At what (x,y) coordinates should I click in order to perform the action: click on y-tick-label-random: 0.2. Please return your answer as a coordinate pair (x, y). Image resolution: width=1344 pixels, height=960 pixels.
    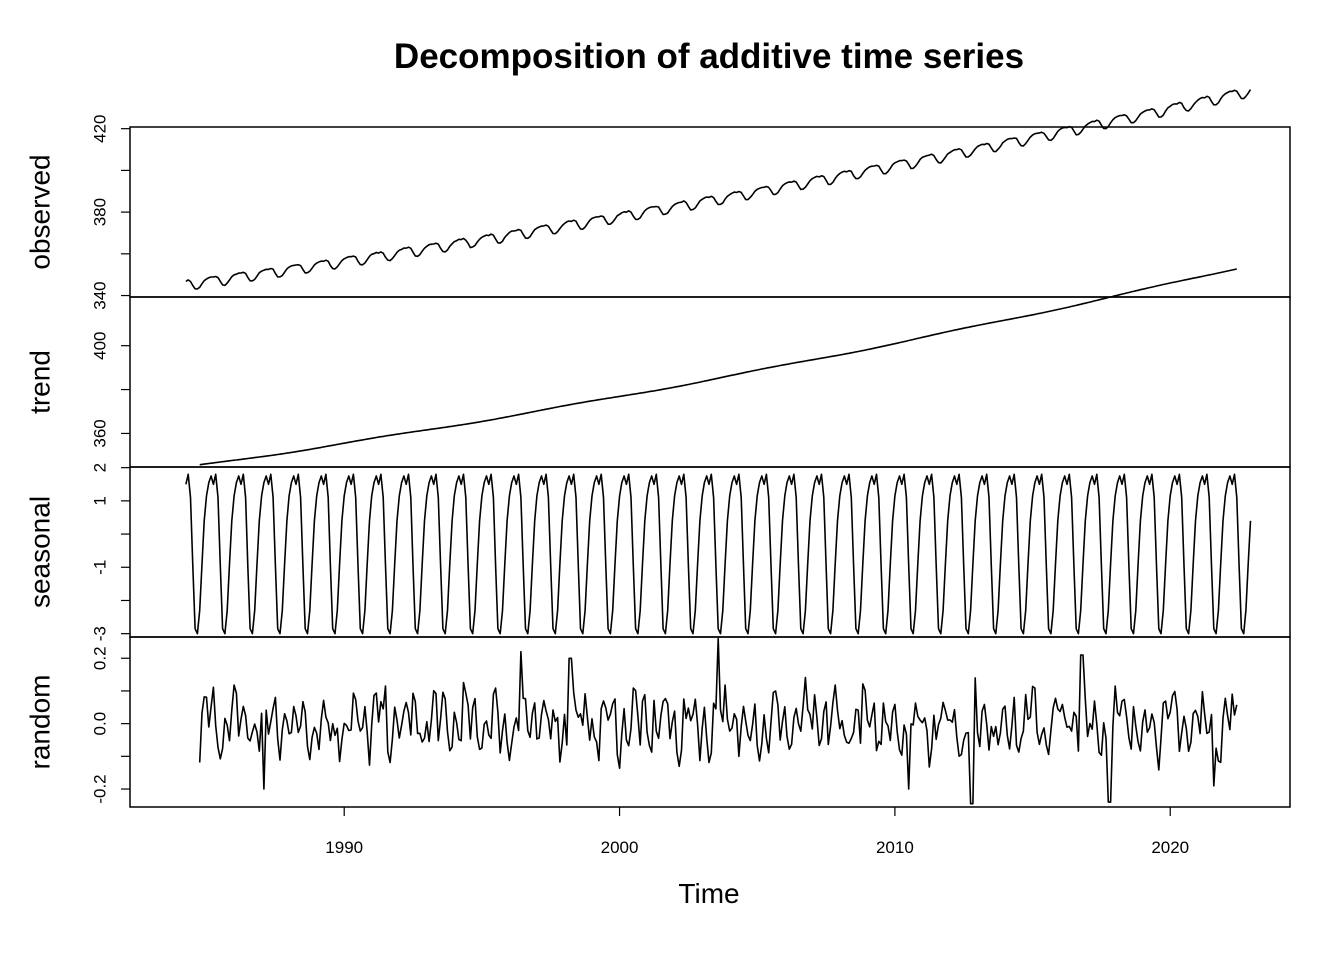
    Looking at the image, I should click on (100, 658).